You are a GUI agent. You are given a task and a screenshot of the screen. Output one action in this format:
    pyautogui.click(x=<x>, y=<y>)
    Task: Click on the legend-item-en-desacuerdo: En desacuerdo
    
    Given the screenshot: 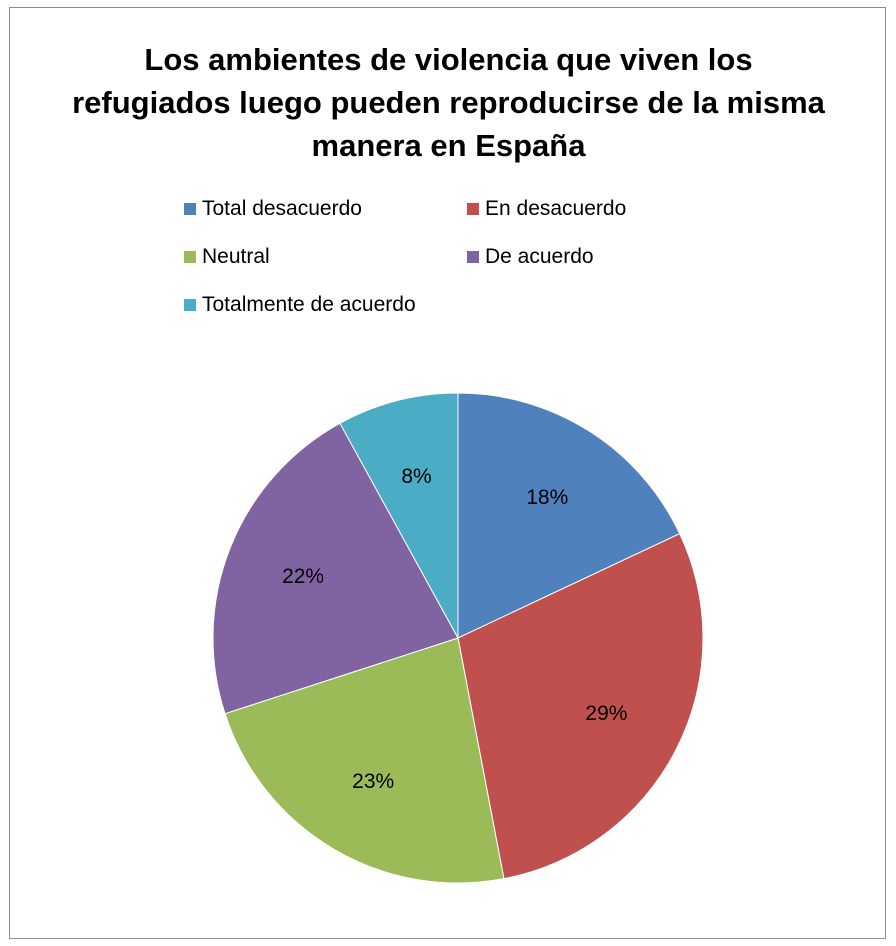 What is the action you would take?
    pyautogui.click(x=546, y=209)
    